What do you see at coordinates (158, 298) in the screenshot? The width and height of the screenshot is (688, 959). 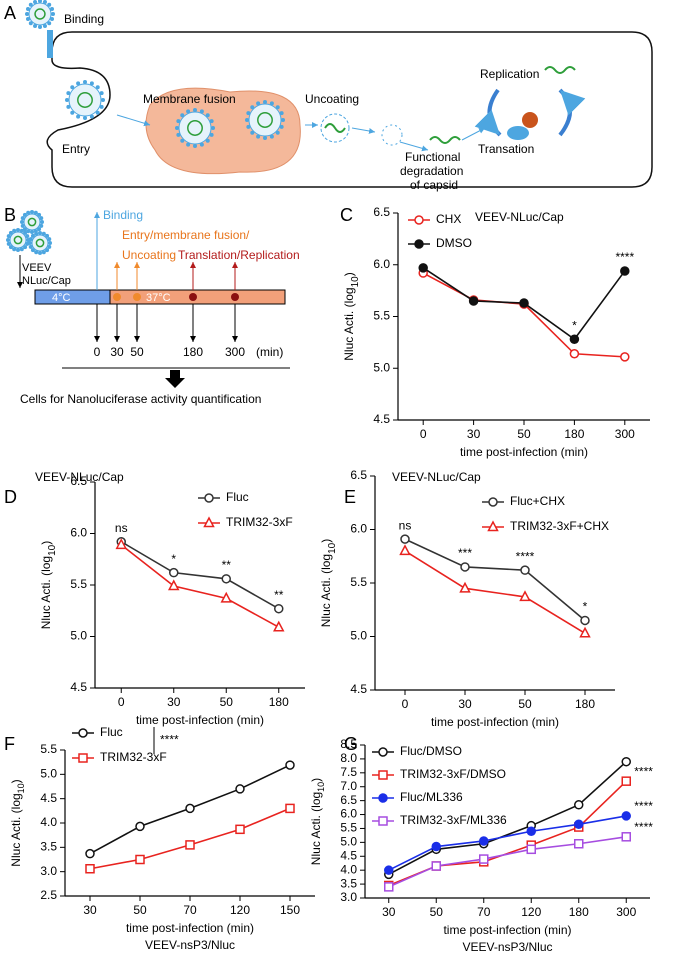 I see `label: 37°C` at bounding box center [158, 298].